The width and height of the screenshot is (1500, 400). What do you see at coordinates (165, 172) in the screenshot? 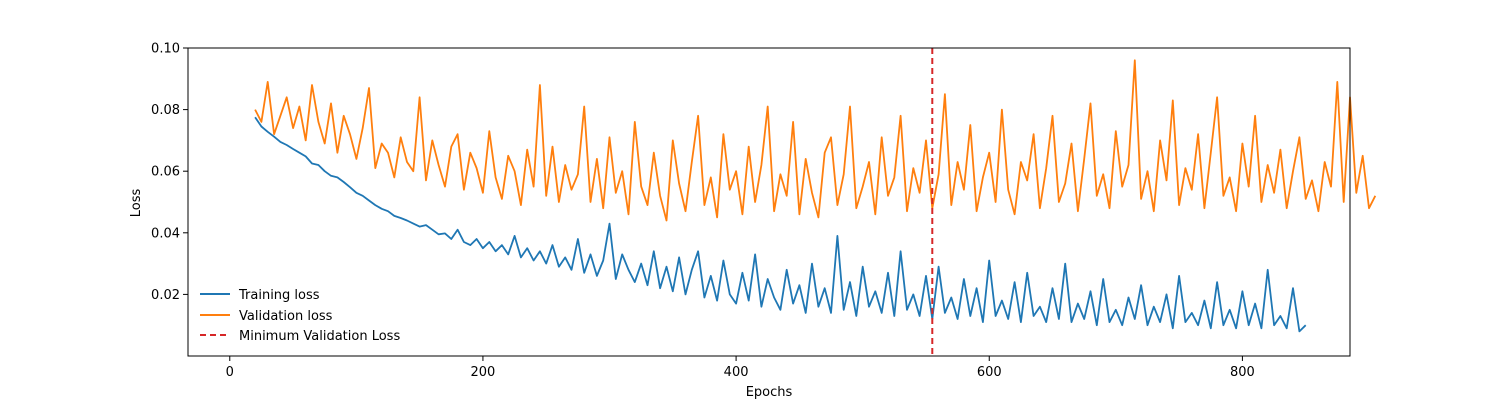
I see `y-tick-label: 0.06` at bounding box center [165, 172].